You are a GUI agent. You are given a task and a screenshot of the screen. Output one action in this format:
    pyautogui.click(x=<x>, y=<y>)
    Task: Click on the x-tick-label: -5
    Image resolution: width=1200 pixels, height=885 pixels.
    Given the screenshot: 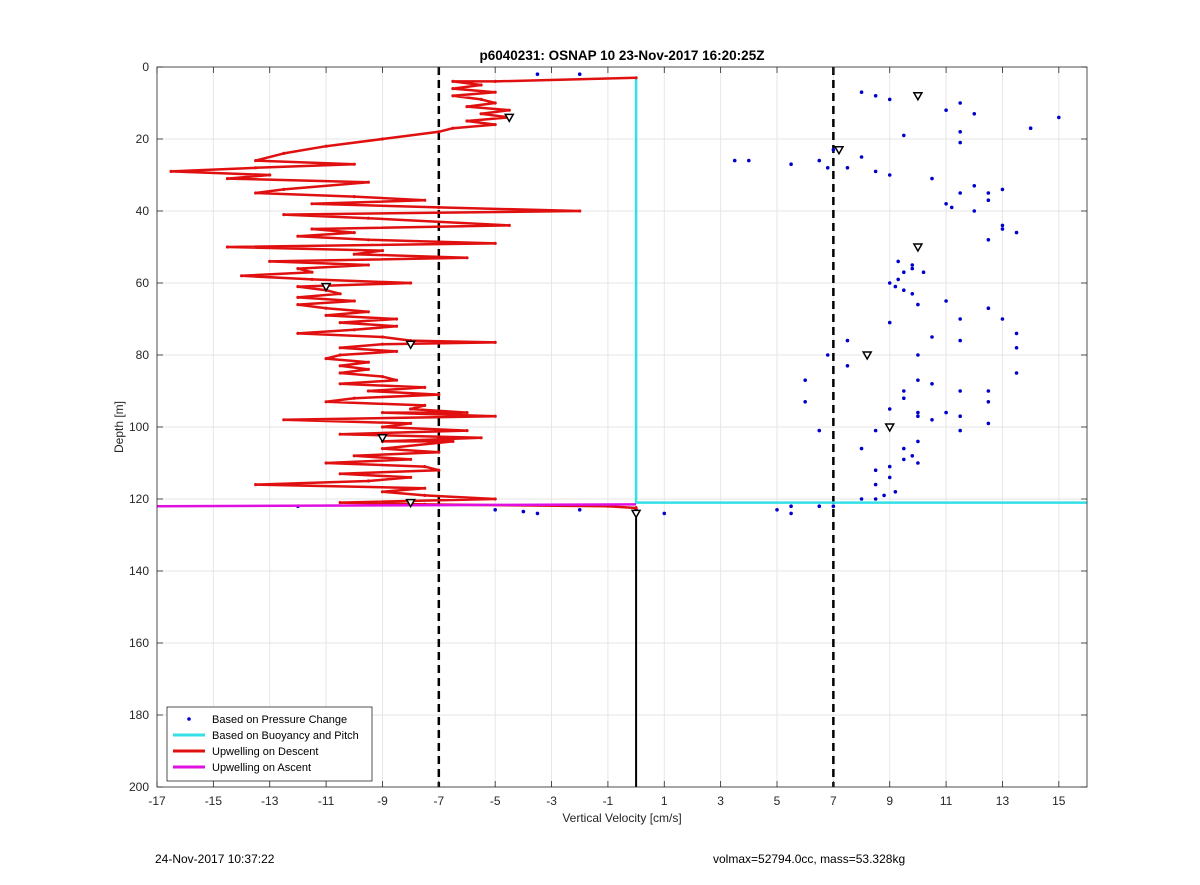 What is the action you would take?
    pyautogui.click(x=495, y=801)
    